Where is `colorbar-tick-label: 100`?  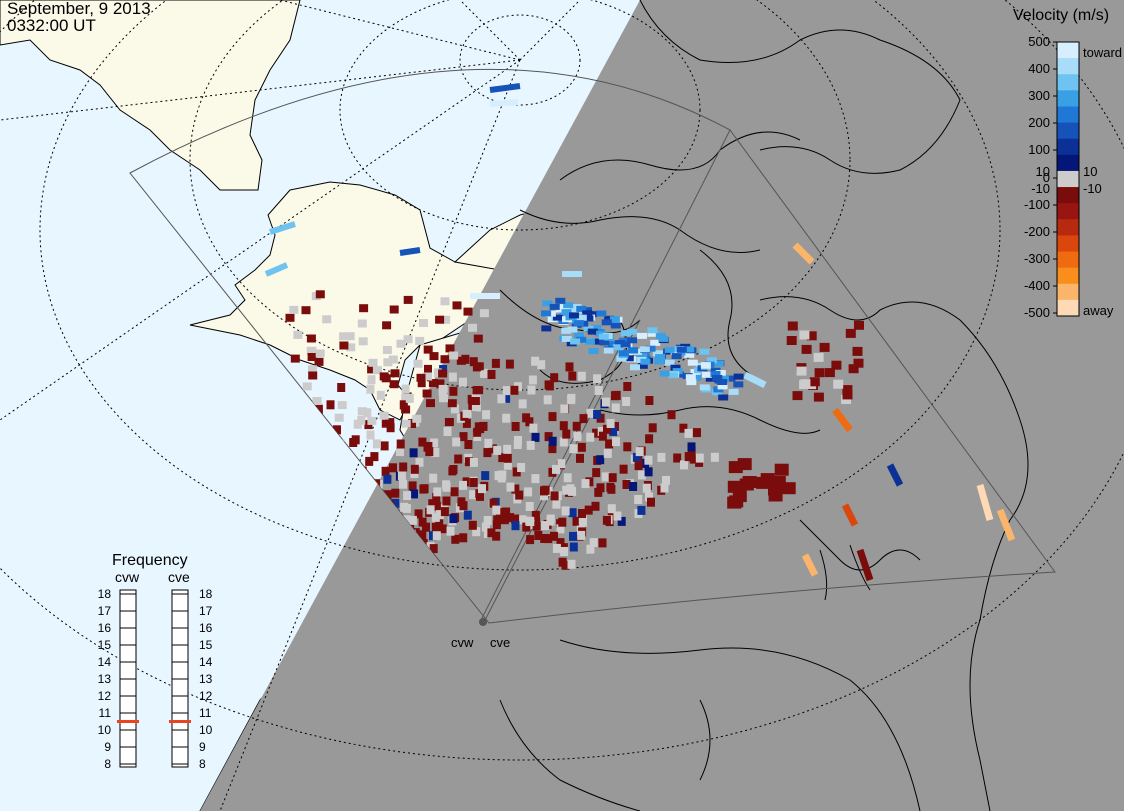
colorbar-tick-label: 100 is located at coordinates (1039, 149).